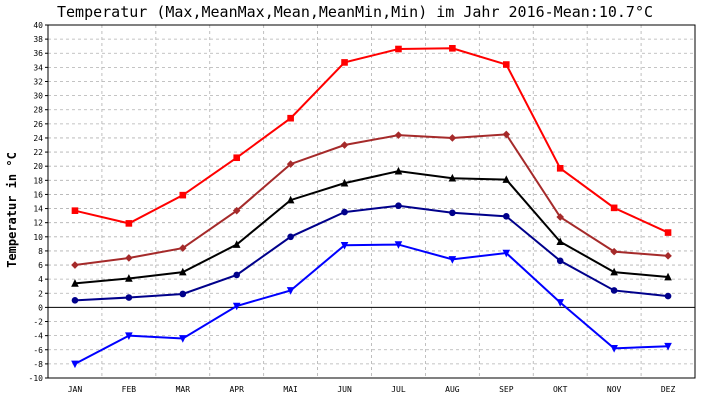  What do you see at coordinates (38, 39) in the screenshot?
I see `y-tick-label: 38` at bounding box center [38, 39].